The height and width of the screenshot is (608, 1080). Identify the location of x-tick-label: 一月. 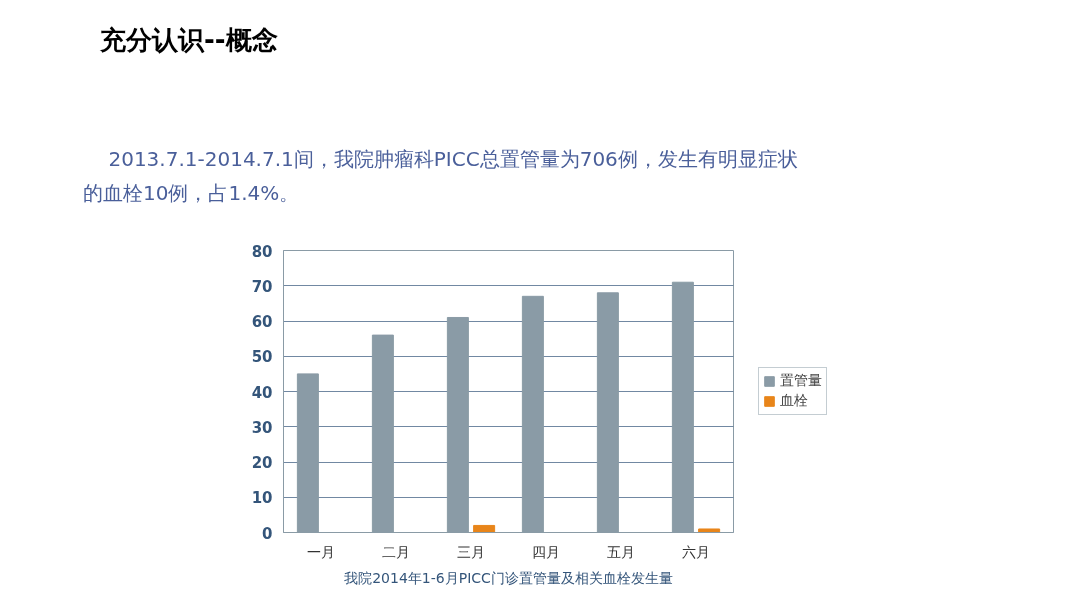
(321, 551).